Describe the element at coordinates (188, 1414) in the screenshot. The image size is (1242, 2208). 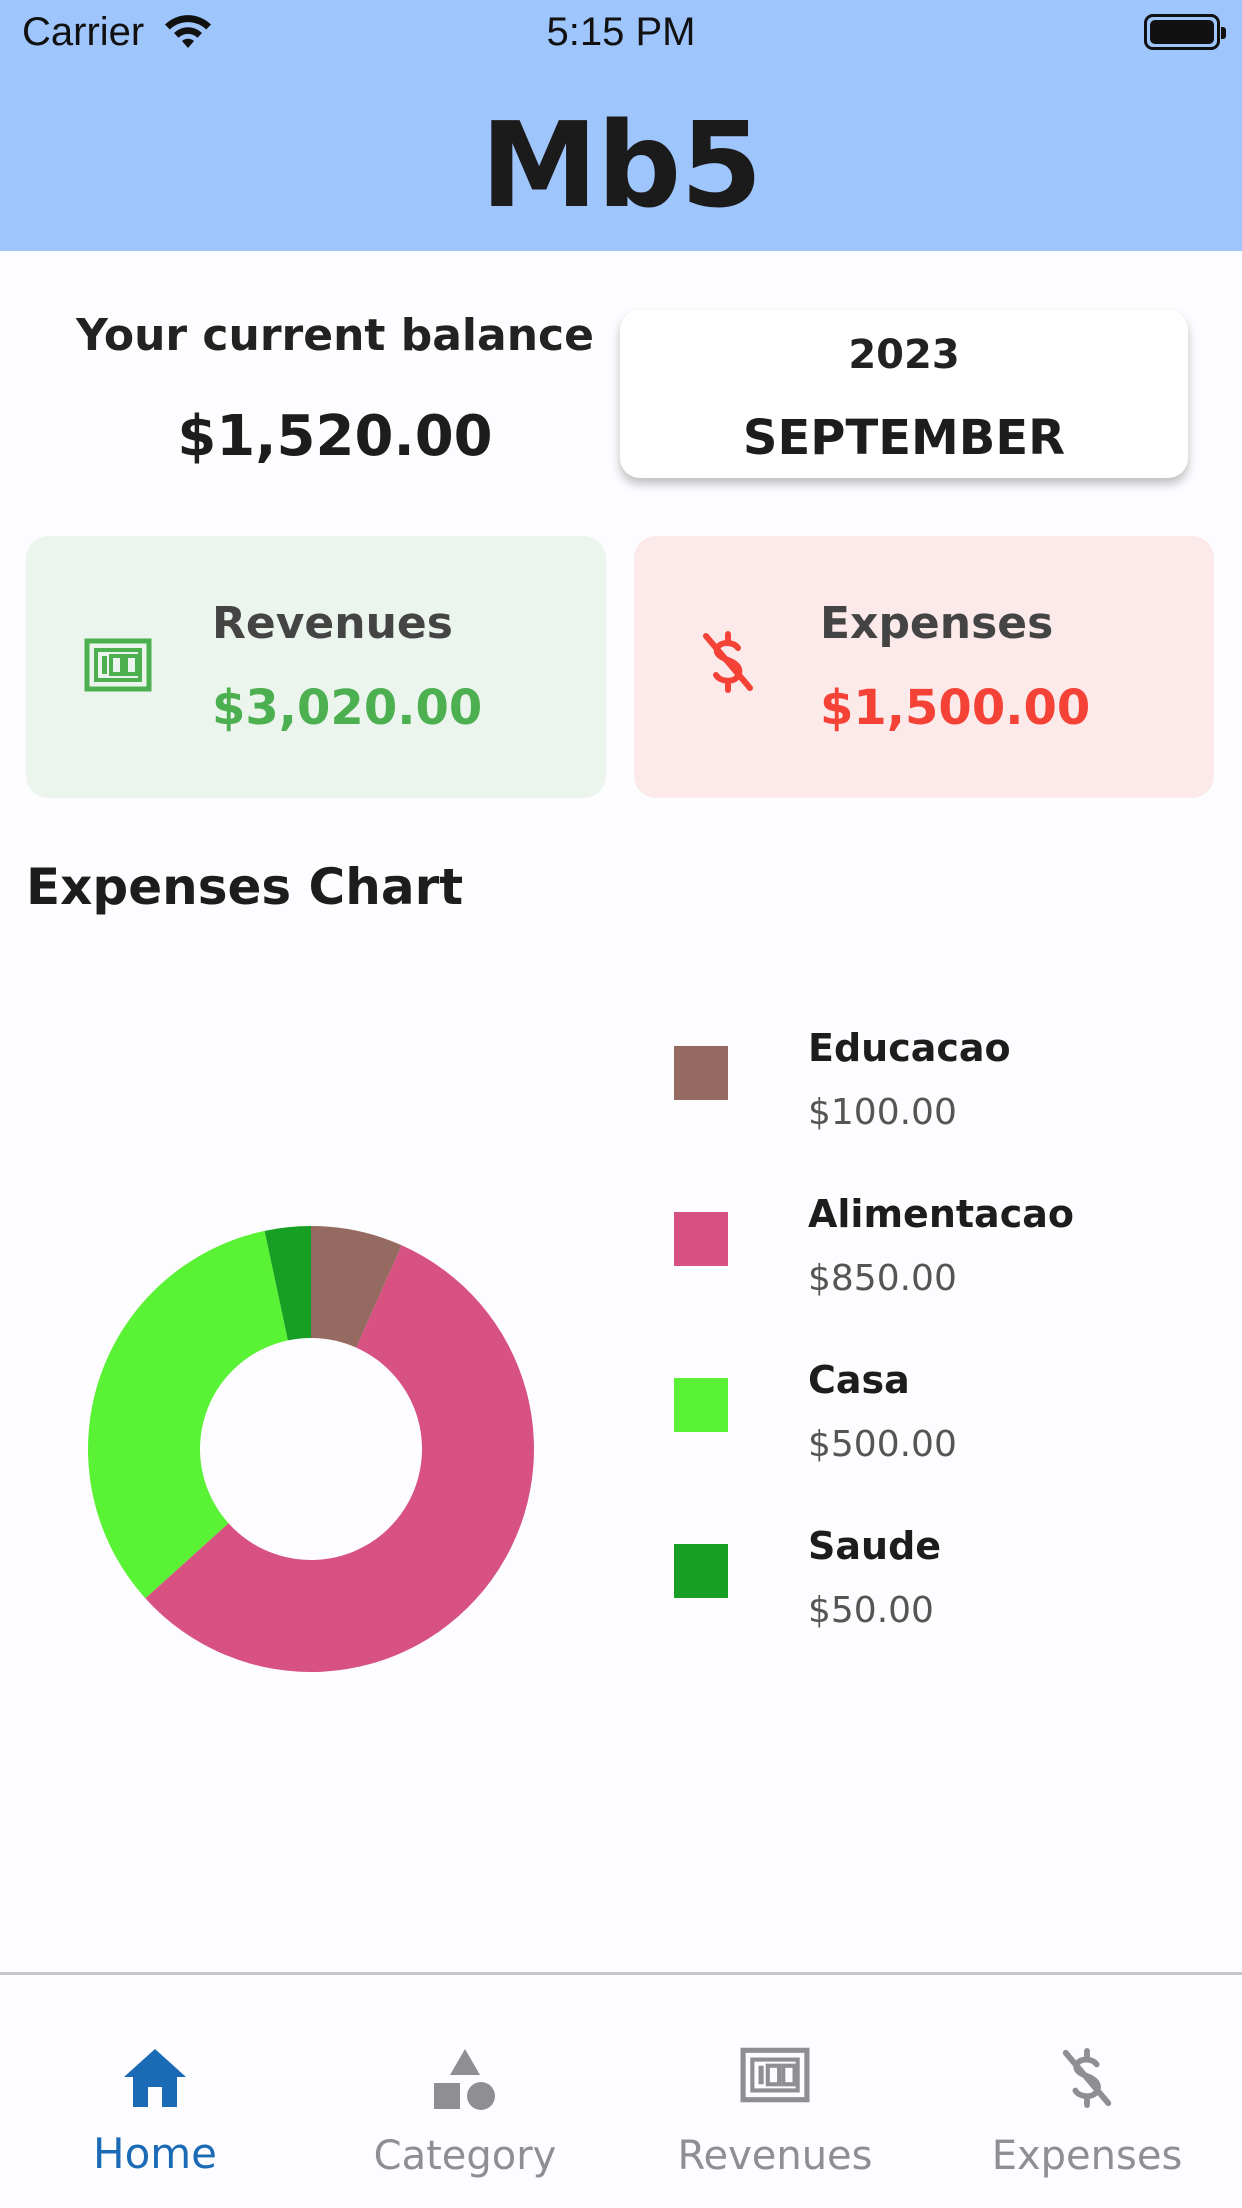
I see `donut-slice-casa` at that location.